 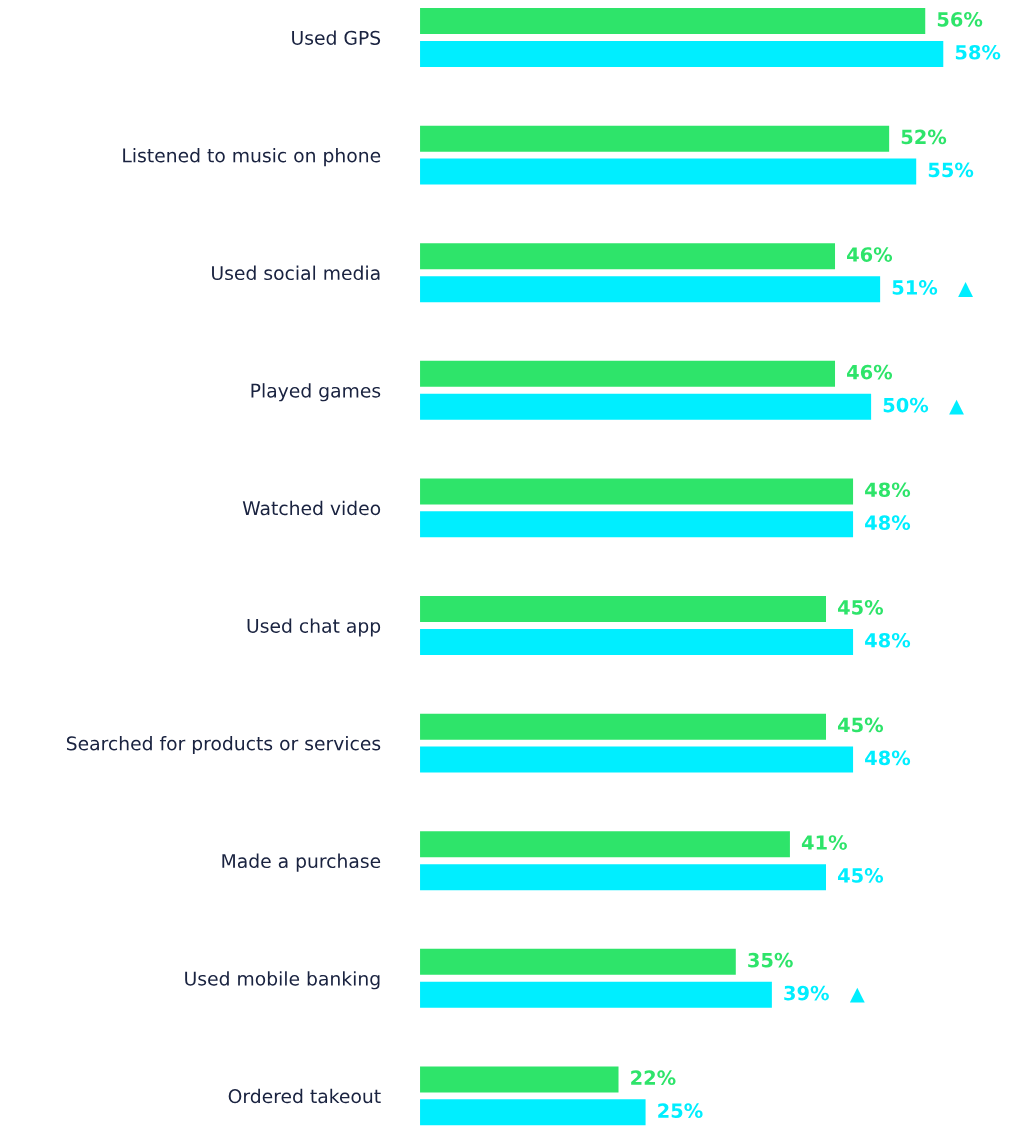 What do you see at coordinates (296, 273) in the screenshot?
I see `y-tick-label: Used social media` at bounding box center [296, 273].